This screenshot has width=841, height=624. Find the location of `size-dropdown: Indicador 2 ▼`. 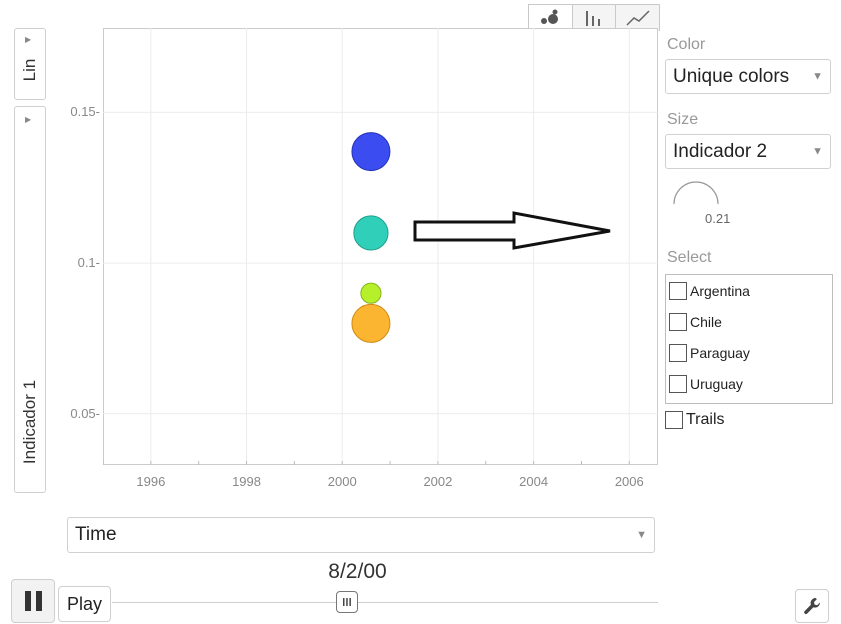

size-dropdown: Indicador 2 ▼ is located at coordinates (748, 151).